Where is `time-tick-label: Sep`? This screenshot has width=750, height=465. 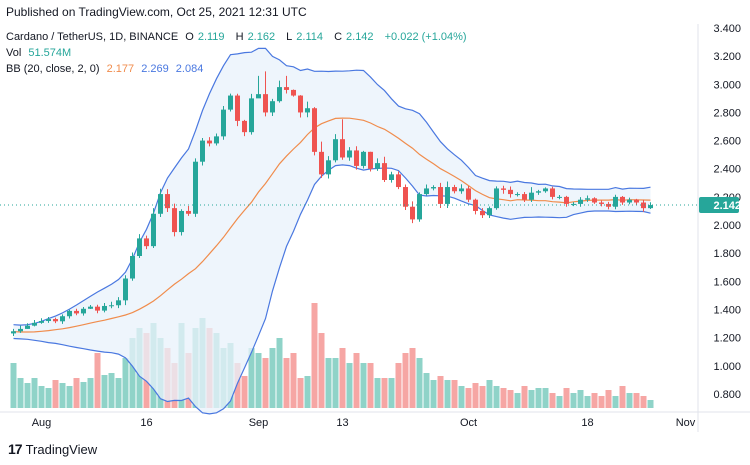 time-tick-label: Sep is located at coordinates (259, 423).